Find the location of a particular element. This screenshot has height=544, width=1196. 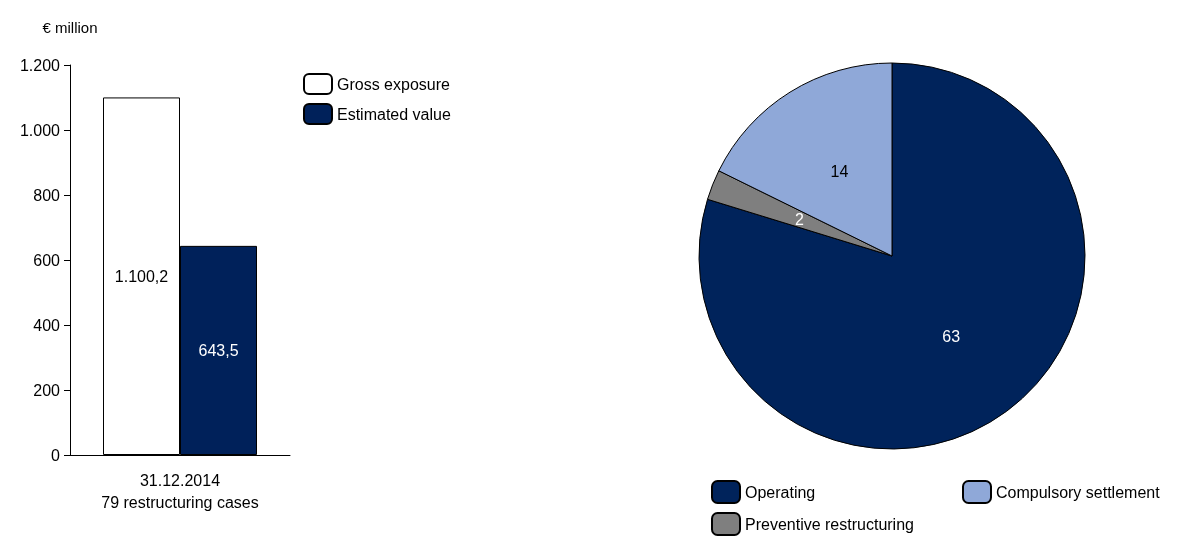

x-tick-label: 31.12.2014 79 restructuring cases is located at coordinates (180, 491).